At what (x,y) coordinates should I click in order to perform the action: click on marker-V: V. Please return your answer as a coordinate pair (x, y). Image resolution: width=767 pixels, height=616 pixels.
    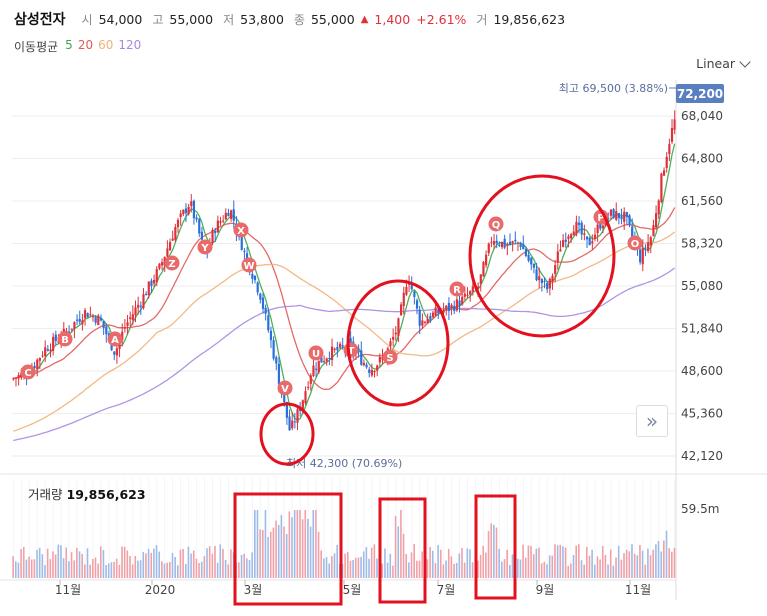
    Looking at the image, I should click on (285, 388).